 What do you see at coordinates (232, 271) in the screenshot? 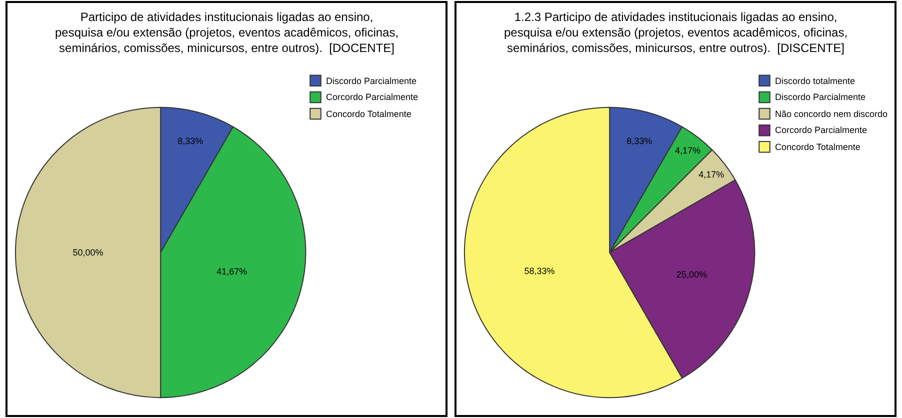
I see `data-label: 41,67%` at bounding box center [232, 271].